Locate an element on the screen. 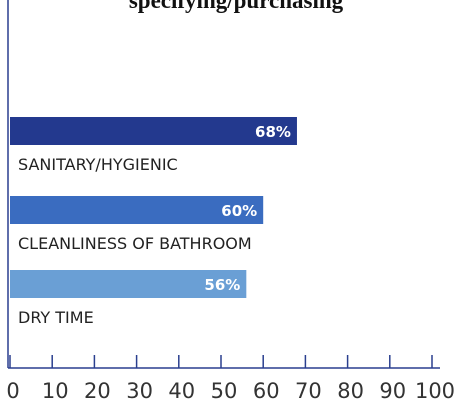  x-tick-label: 60 is located at coordinates (266, 391).